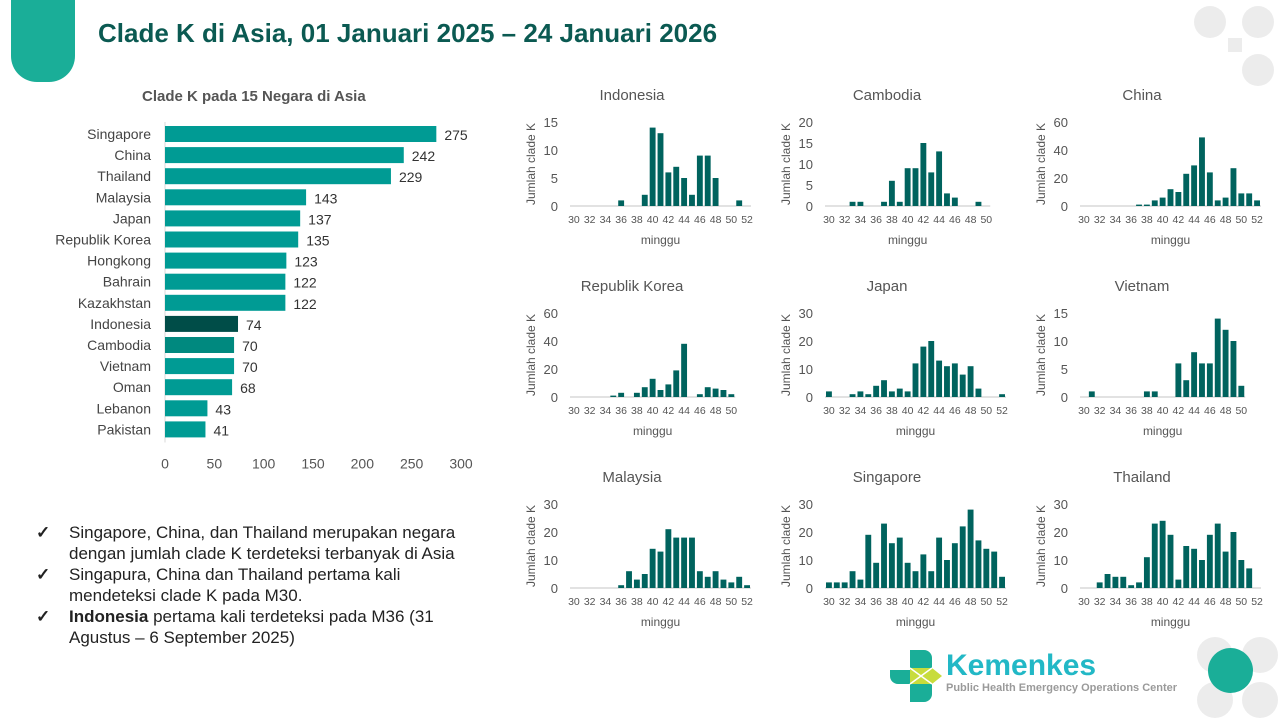 Image resolution: width=1280 pixels, height=720 pixels. I want to click on category-label: Singapore, so click(119, 134).